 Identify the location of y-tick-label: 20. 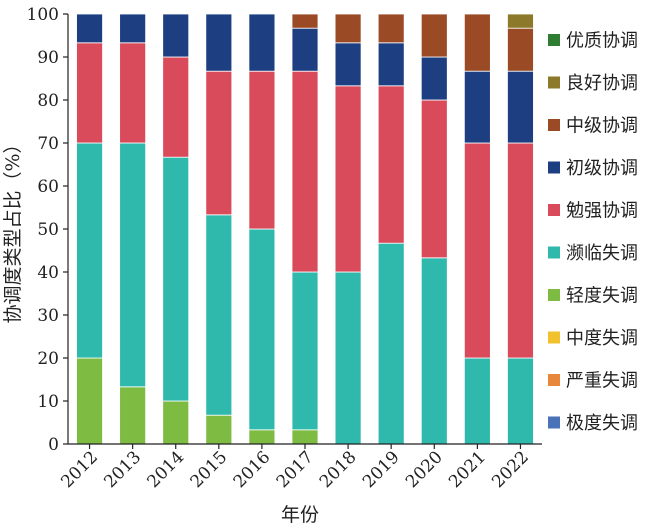
(48, 359).